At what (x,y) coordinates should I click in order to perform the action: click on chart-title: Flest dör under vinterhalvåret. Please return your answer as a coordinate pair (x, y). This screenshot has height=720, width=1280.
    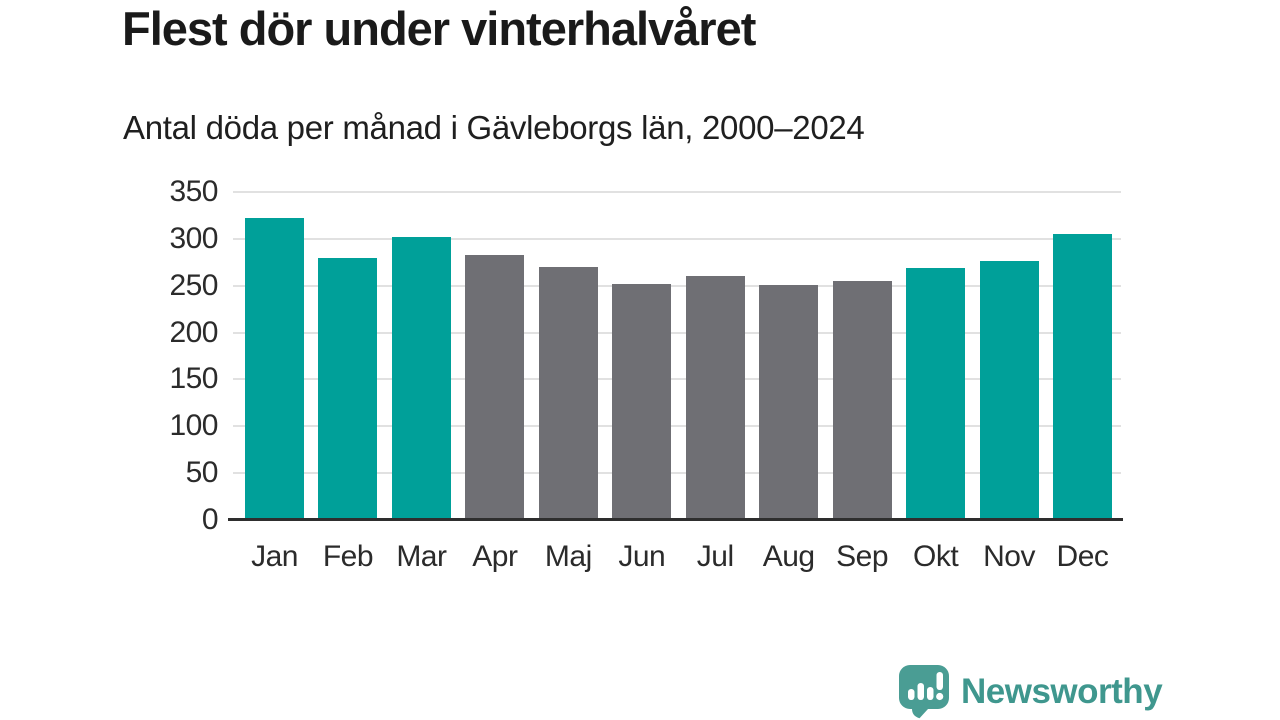
    Looking at the image, I should click on (439, 28).